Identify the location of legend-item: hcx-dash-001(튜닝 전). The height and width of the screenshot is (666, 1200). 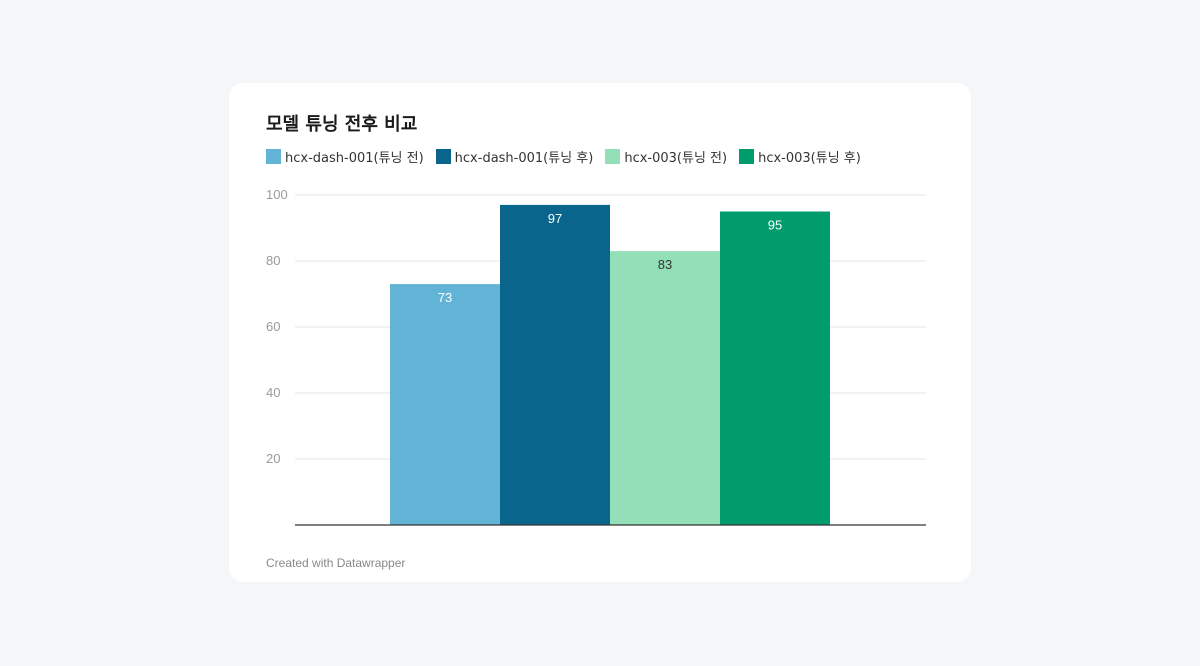
(345, 156).